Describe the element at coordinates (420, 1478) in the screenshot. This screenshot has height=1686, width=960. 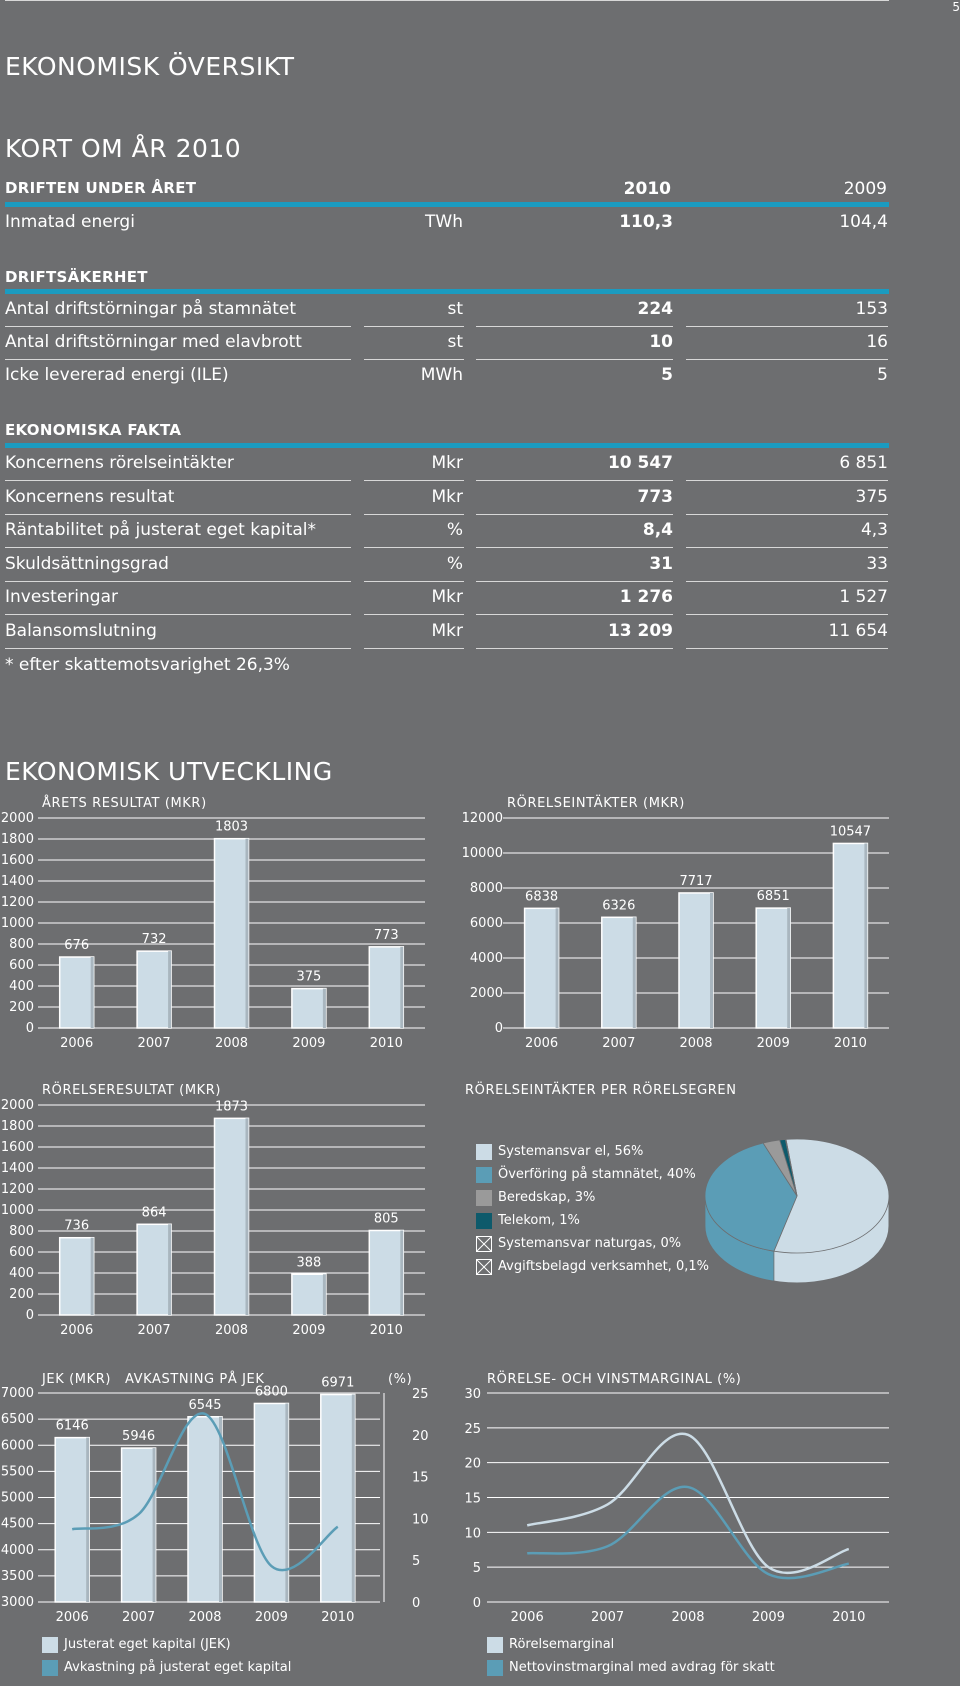
I see `chart5-y2tick-label: 15` at that location.